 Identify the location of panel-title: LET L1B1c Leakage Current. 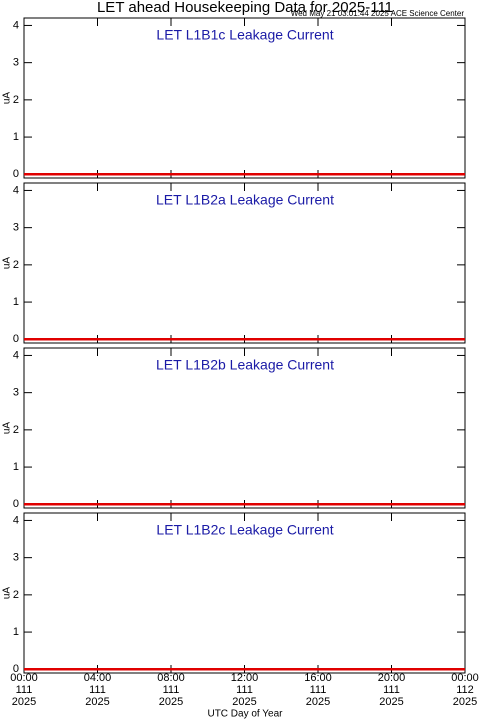
(244, 35).